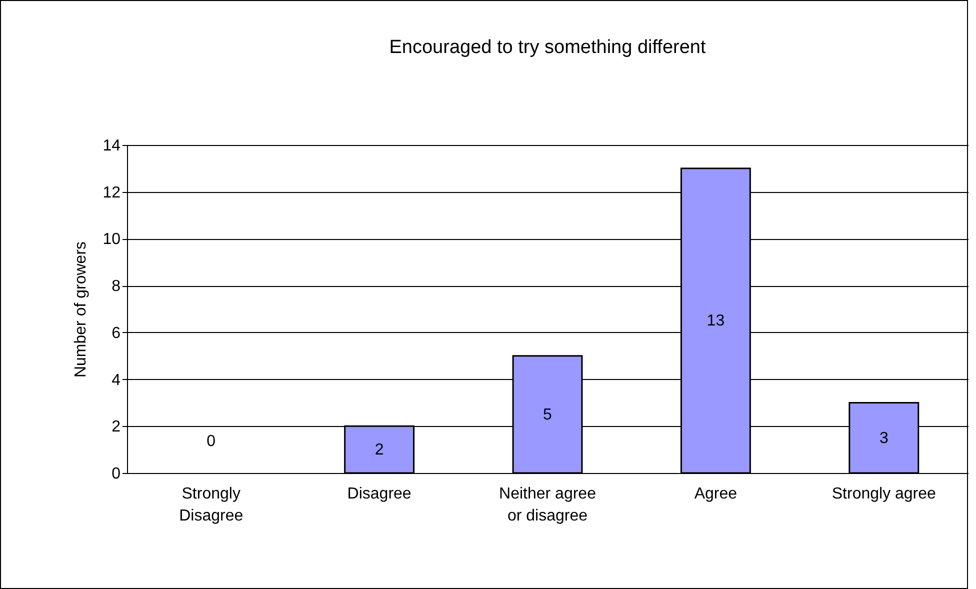  Describe the element at coordinates (883, 438) in the screenshot. I see `data-label: 3` at that location.